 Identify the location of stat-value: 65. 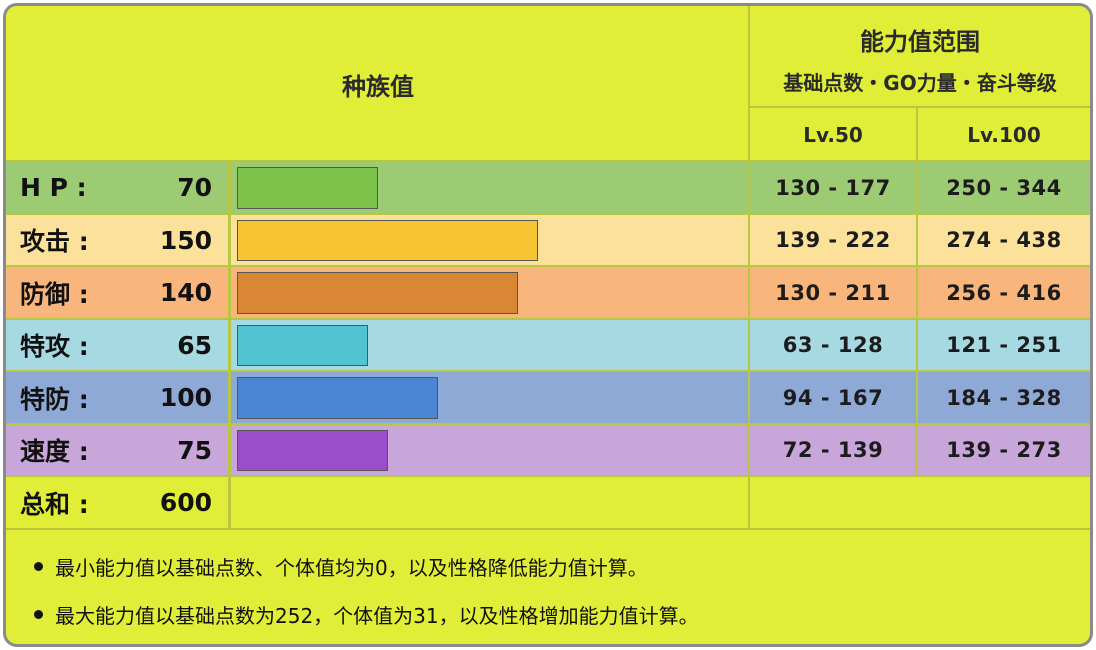
(194, 345).